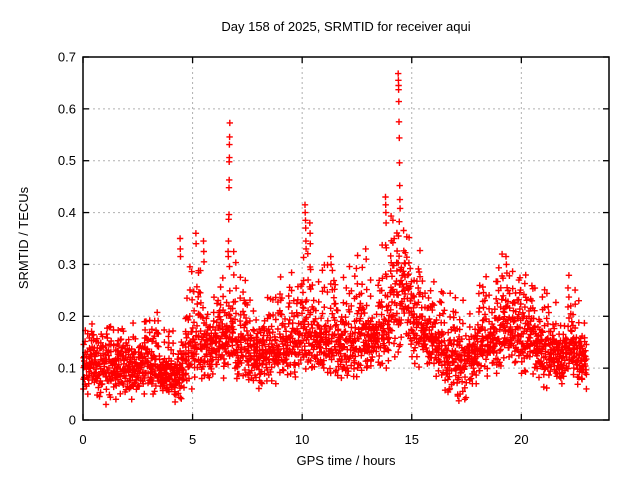 This screenshot has width=640, height=480. I want to click on x-tick-label: 0, so click(82, 439).